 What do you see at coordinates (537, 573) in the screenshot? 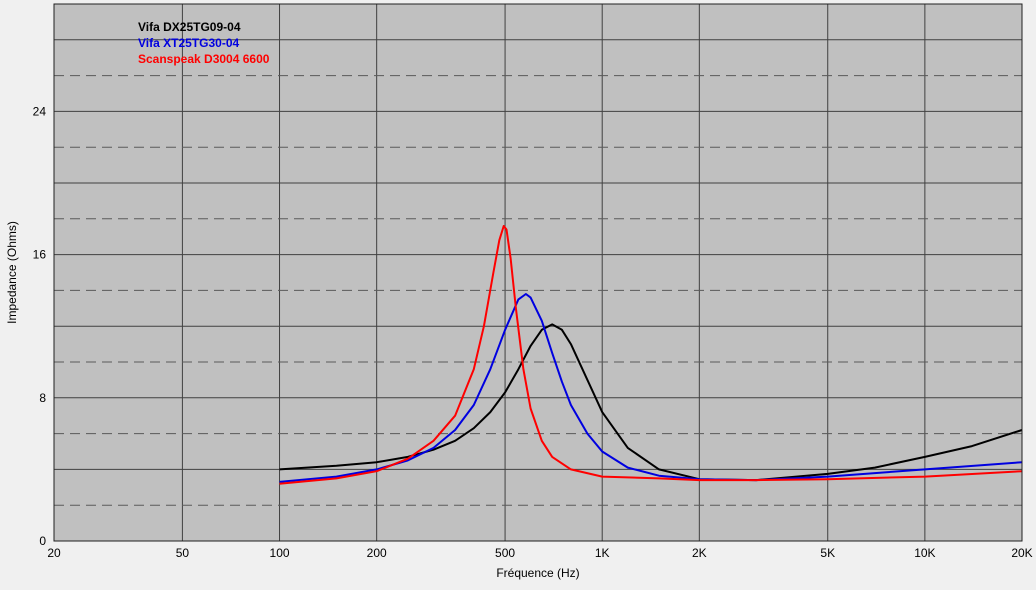
I see `x-axis-label: Fréquence (Hz)` at bounding box center [537, 573].